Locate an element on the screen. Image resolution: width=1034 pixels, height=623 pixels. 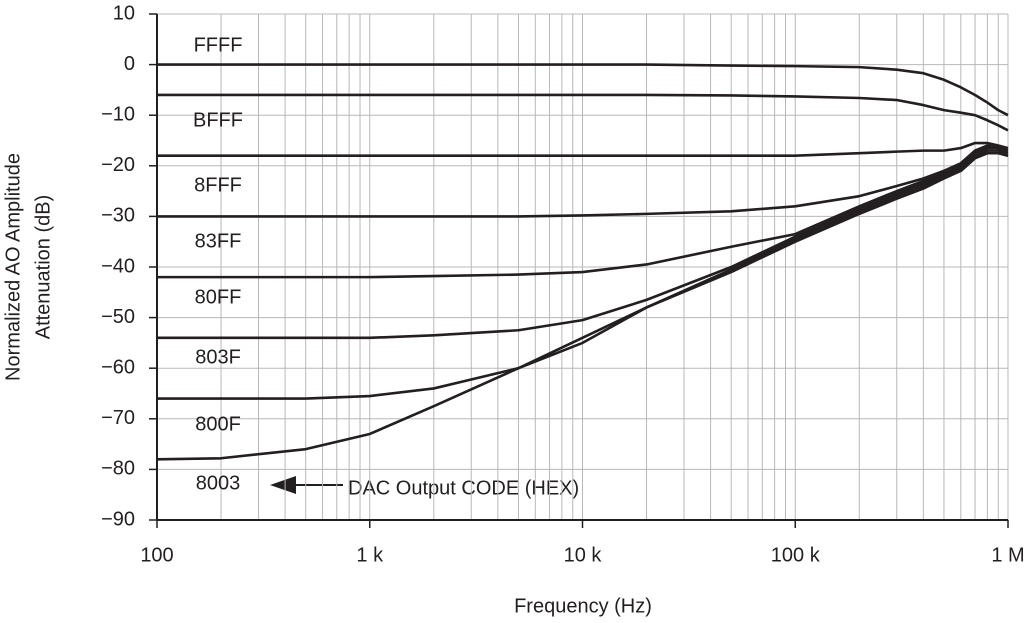
series-label: 8003 is located at coordinates (218, 483).